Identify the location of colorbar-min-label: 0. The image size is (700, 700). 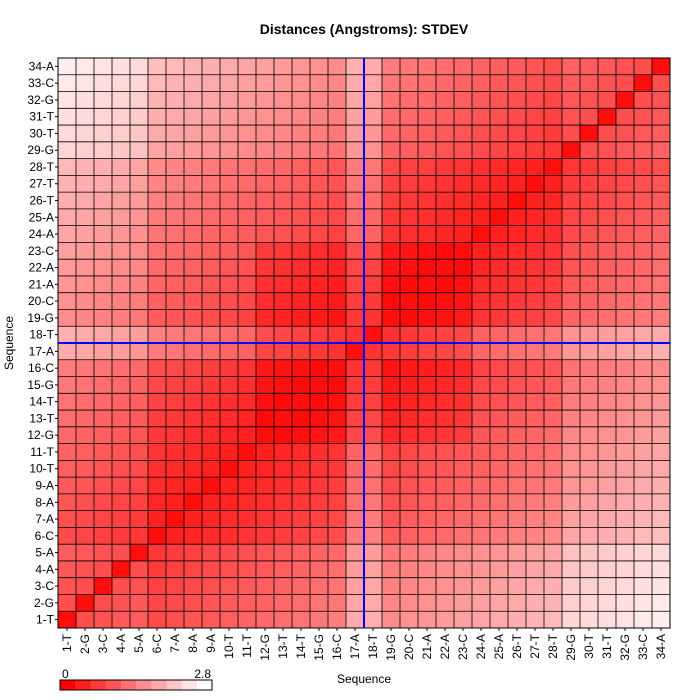
(65, 674).